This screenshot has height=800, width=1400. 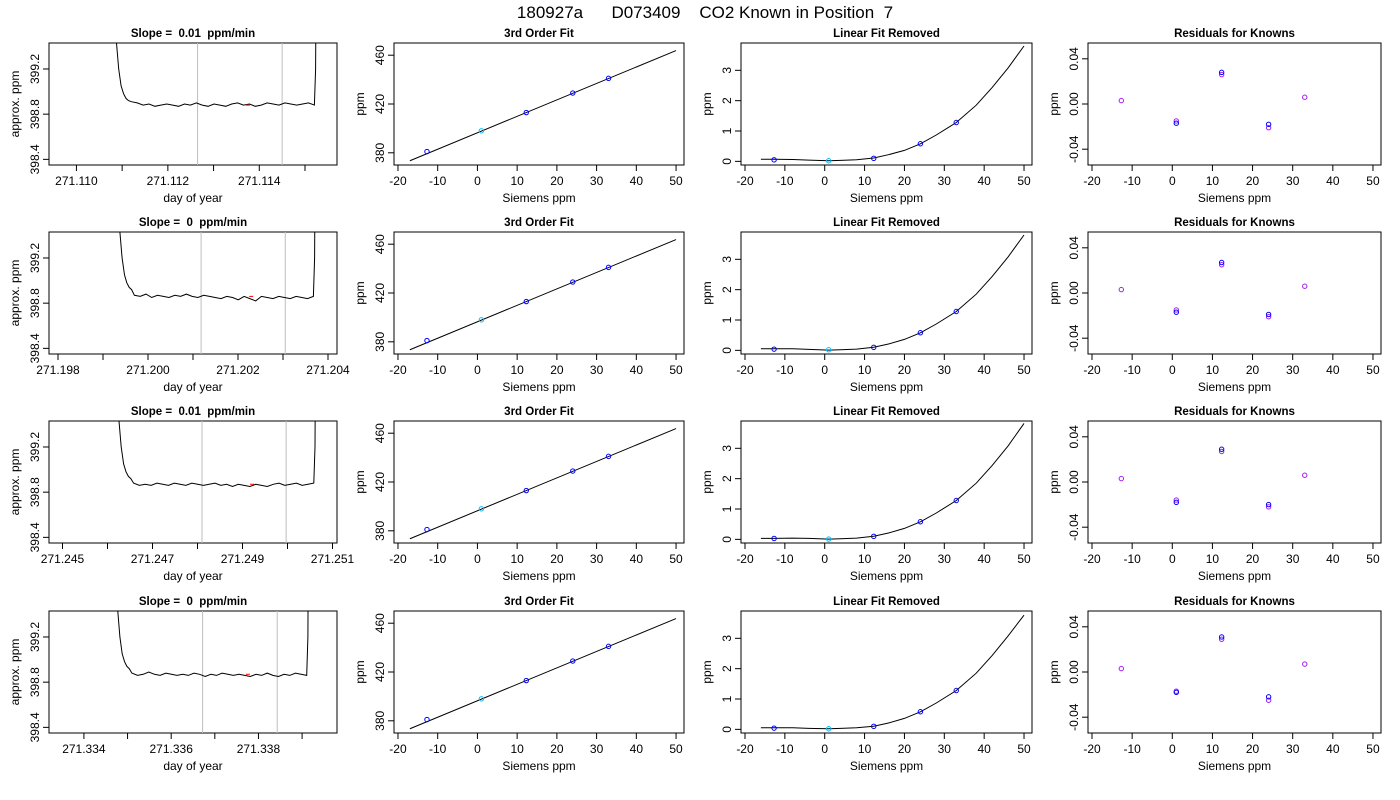 I want to click on chart-row2-linear-removed-point, so click(x=920, y=333).